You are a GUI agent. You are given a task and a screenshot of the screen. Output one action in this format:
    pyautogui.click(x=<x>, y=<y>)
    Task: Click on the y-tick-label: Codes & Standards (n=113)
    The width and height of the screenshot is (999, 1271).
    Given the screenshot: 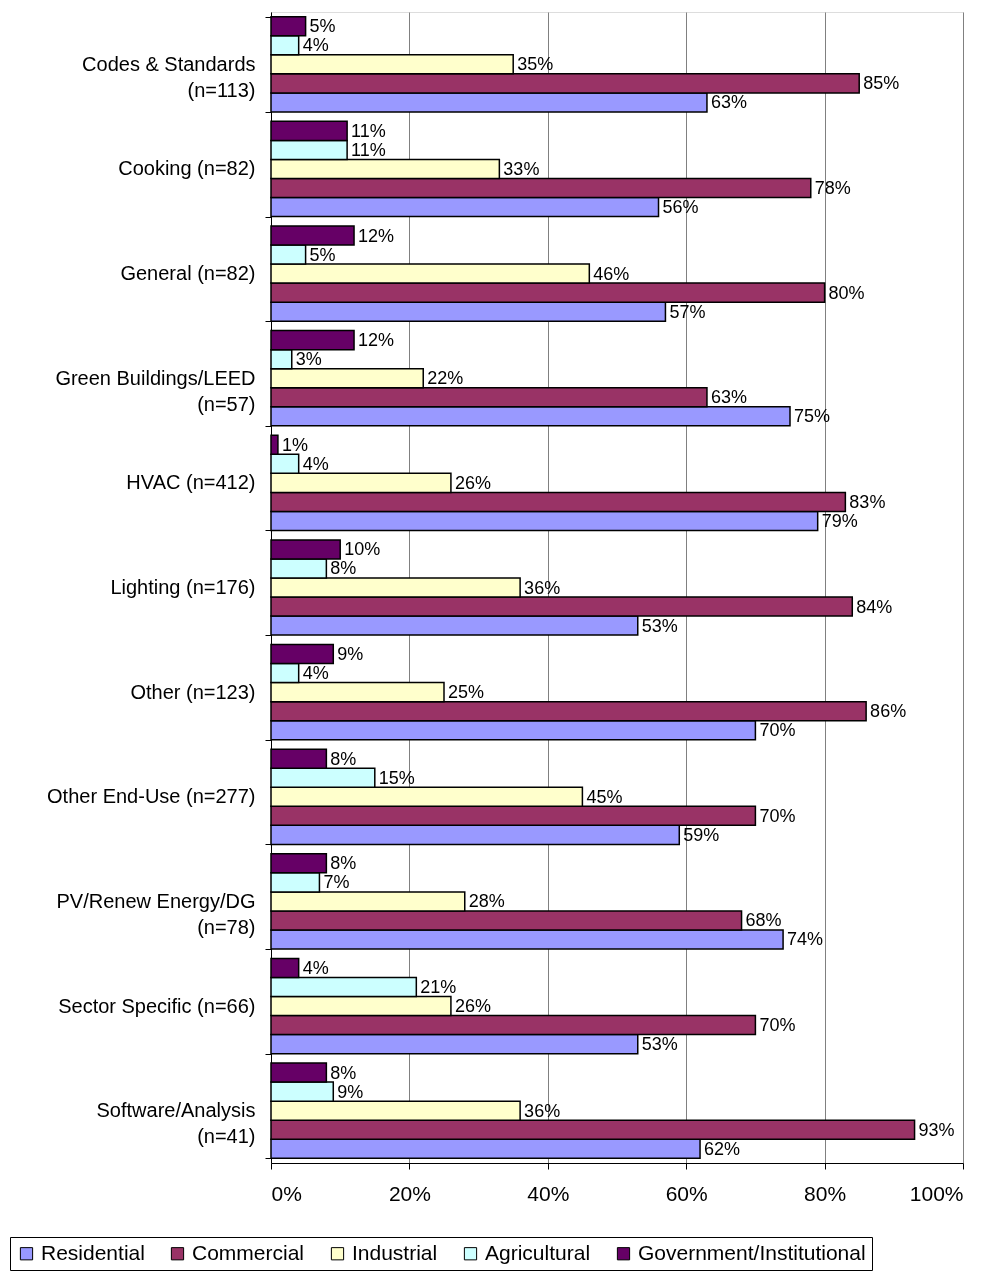 What is the action you would take?
    pyautogui.click(x=169, y=76)
    